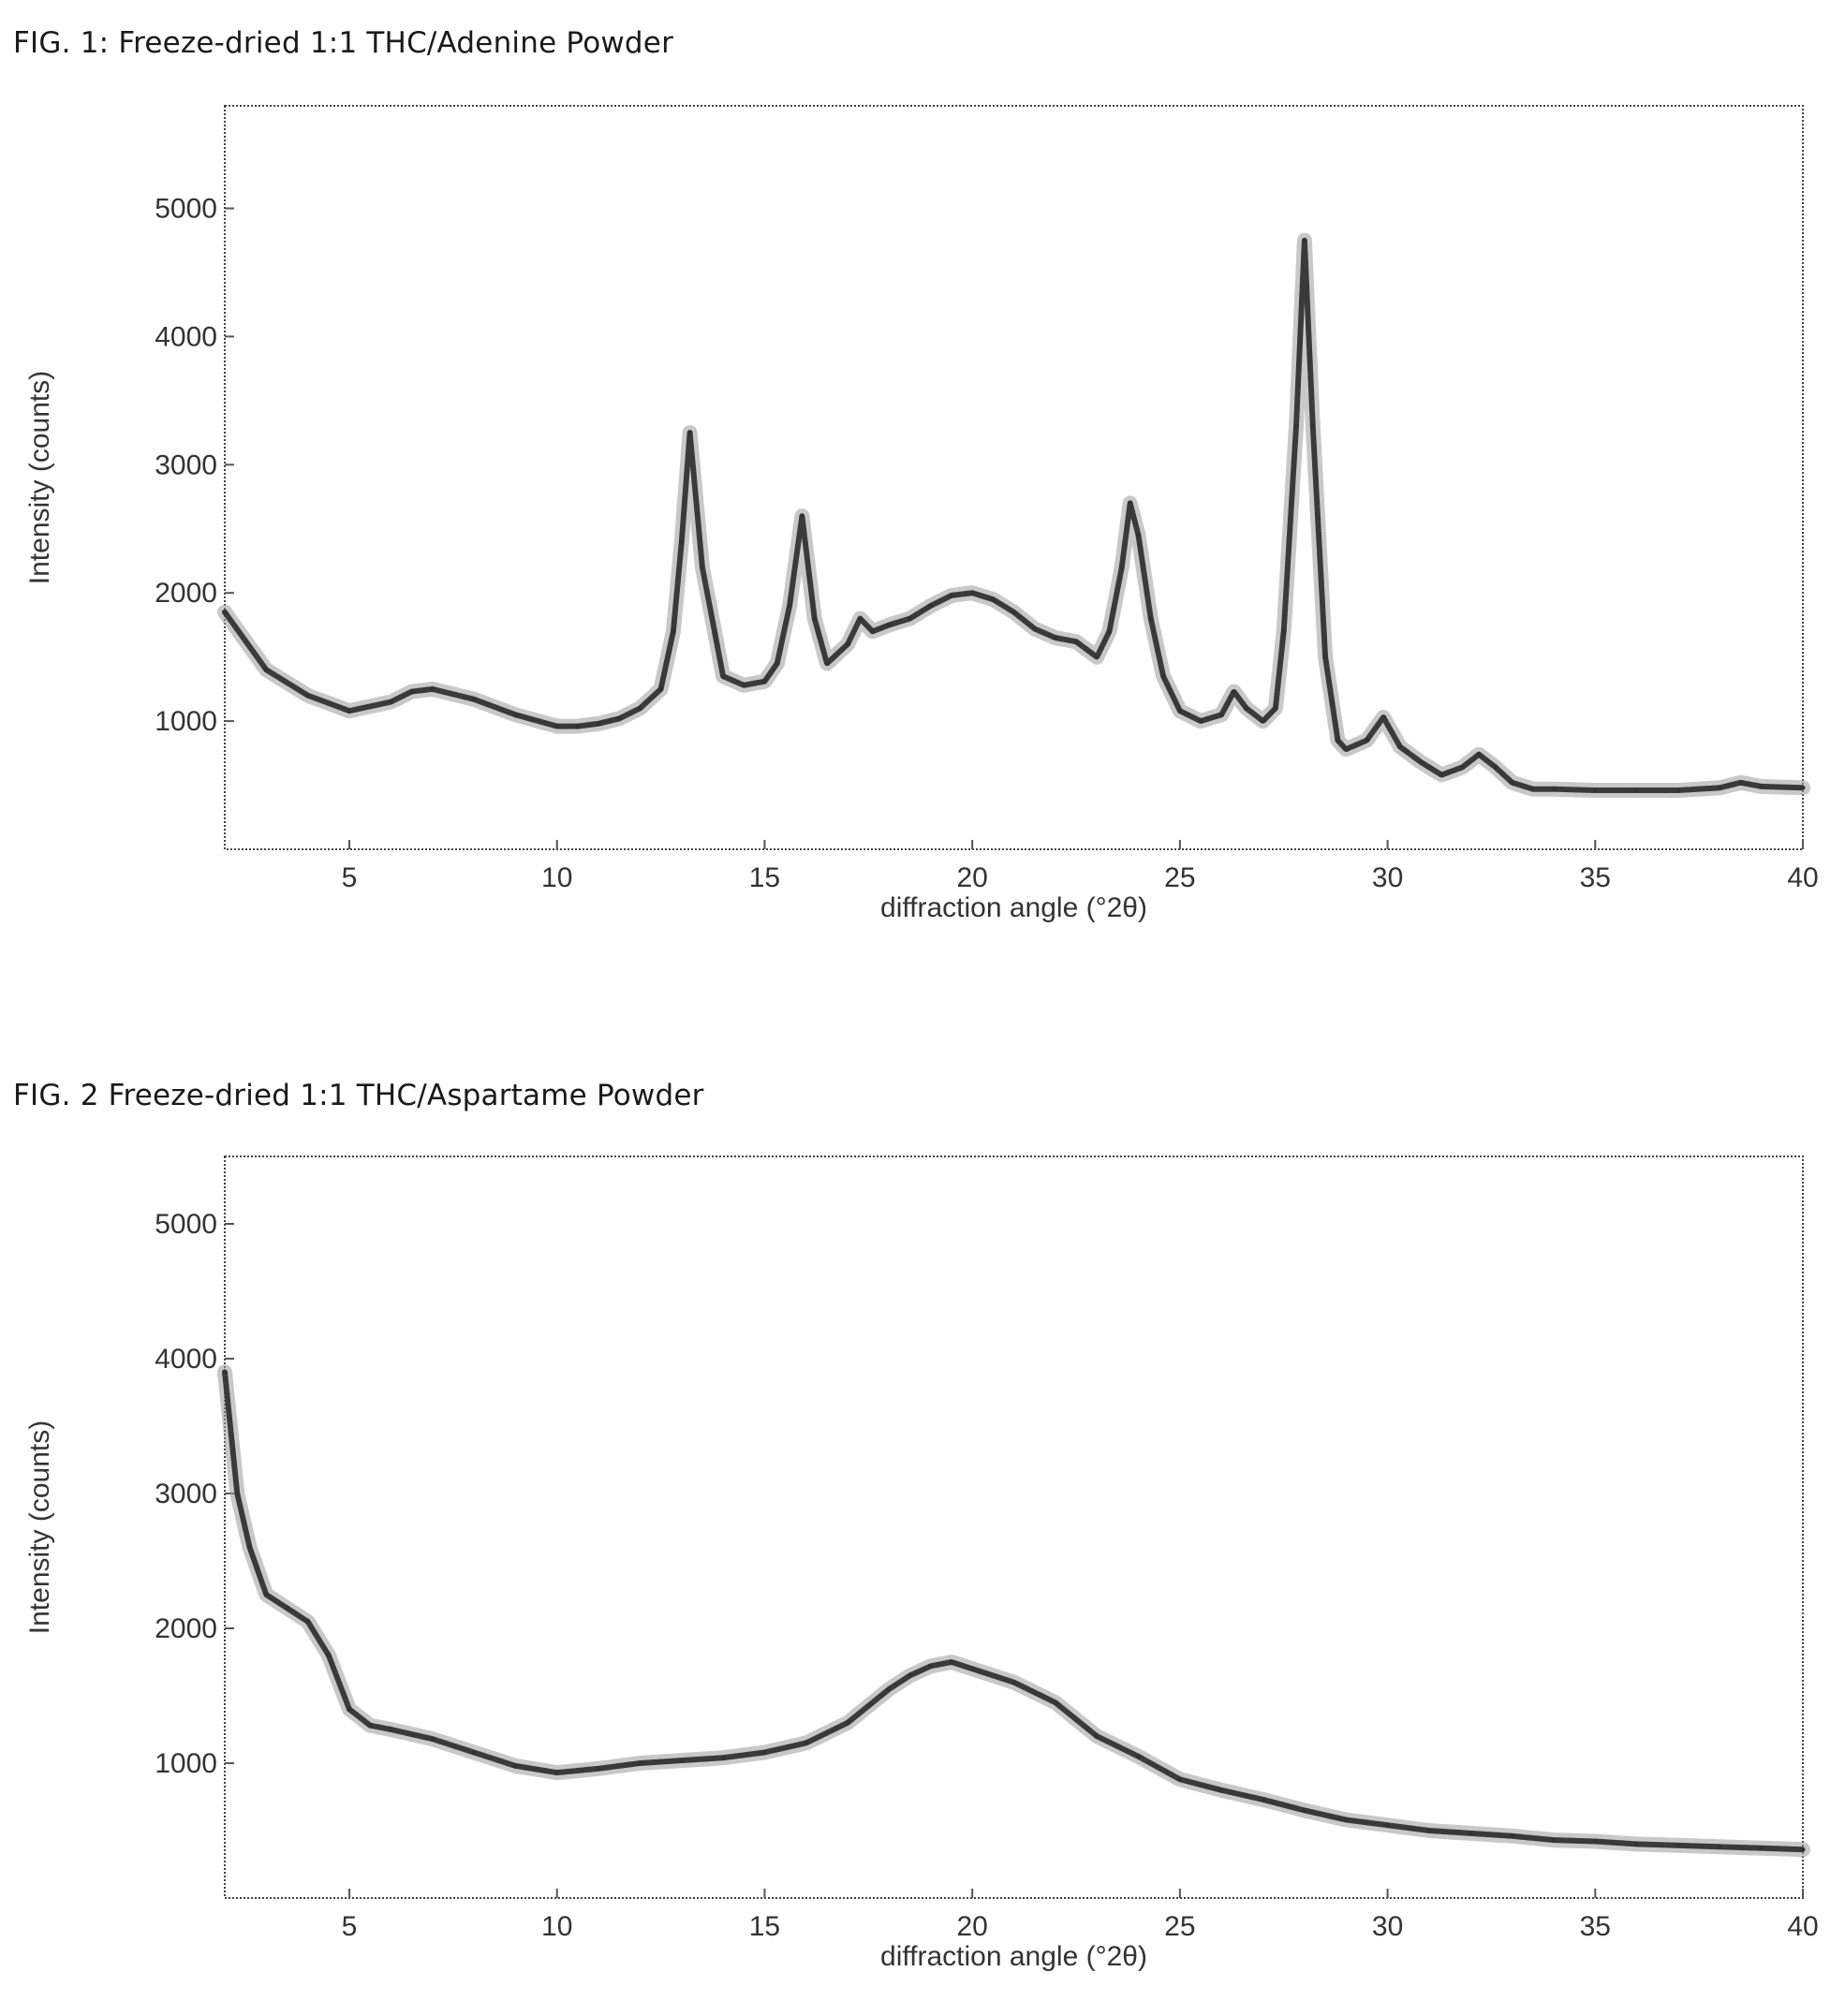 The height and width of the screenshot is (2016, 1845). Describe the element at coordinates (186, 593) in the screenshot. I see `y-tick-label: 2000` at that location.